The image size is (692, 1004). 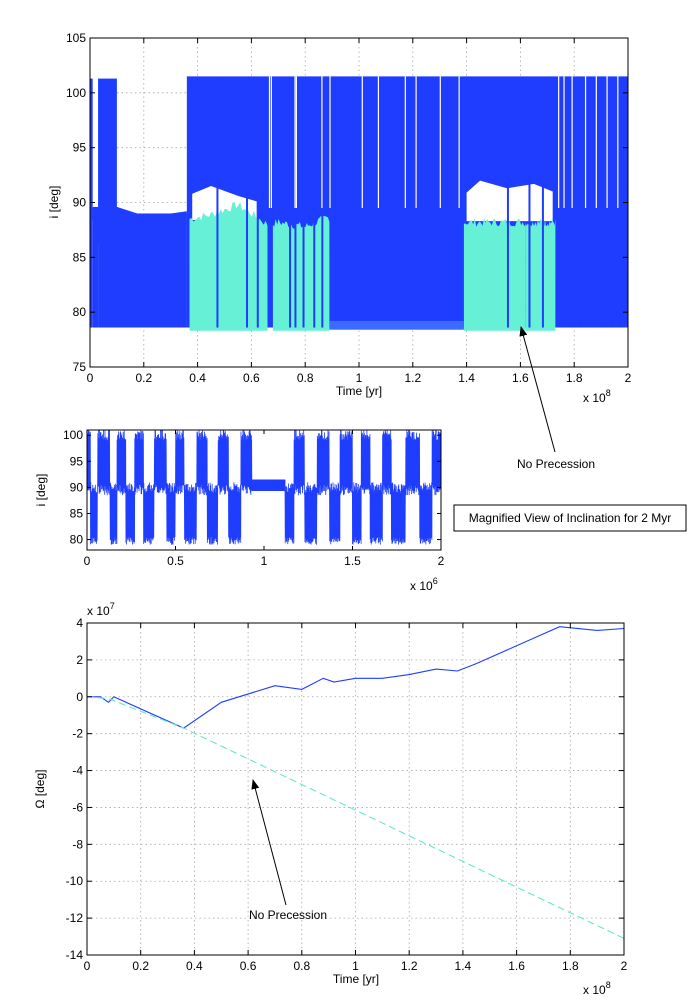 I want to click on bot-ytick-label: -4, so click(x=77, y=771).